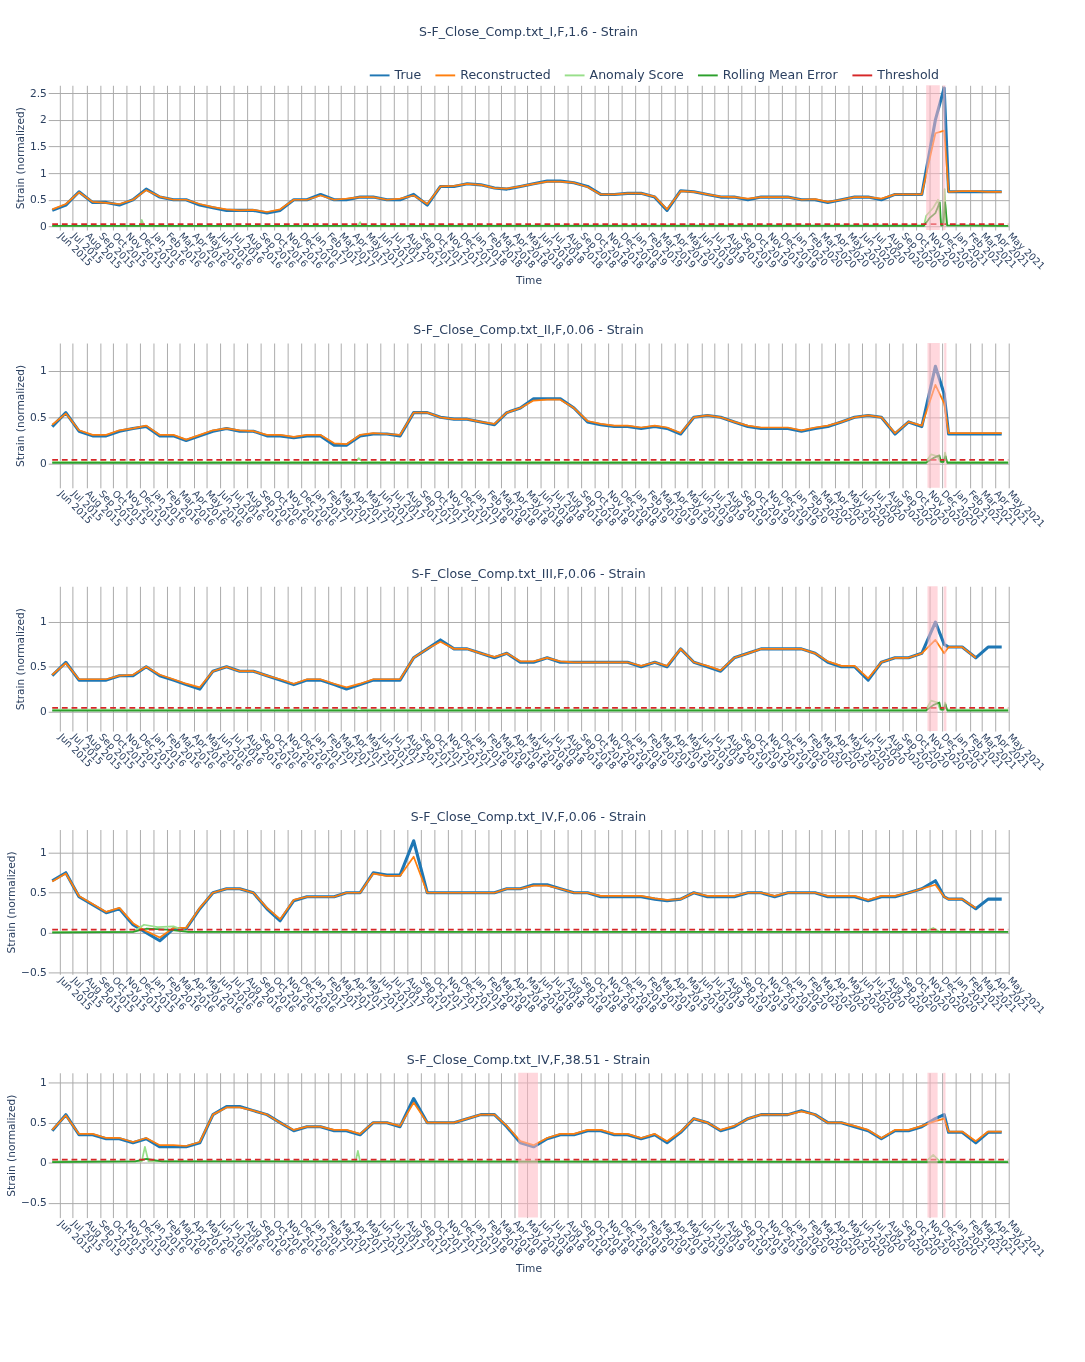  I want to click on legend-label: Reconstructed, so click(505, 75).